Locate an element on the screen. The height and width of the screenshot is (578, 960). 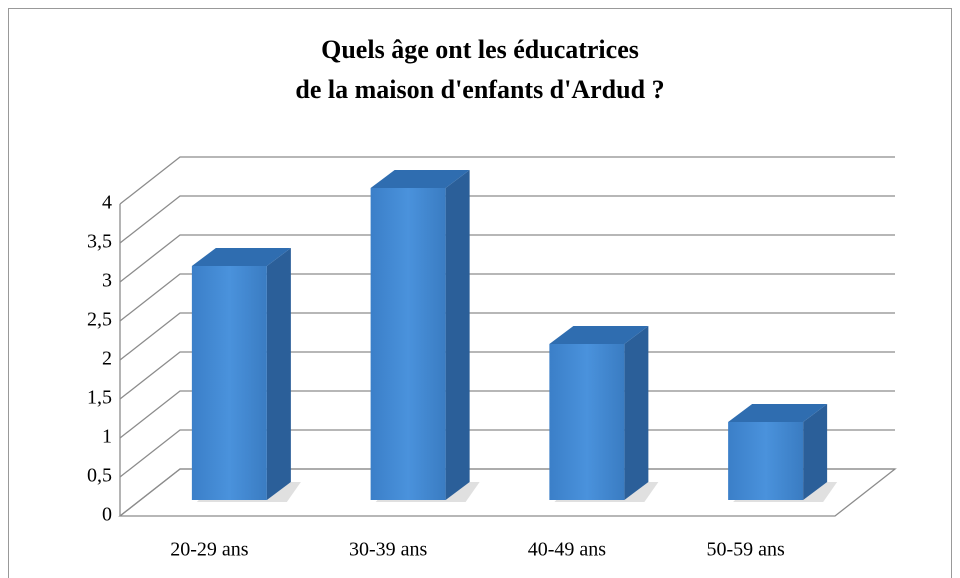
y-tick-label: 2 is located at coordinates (107, 359).